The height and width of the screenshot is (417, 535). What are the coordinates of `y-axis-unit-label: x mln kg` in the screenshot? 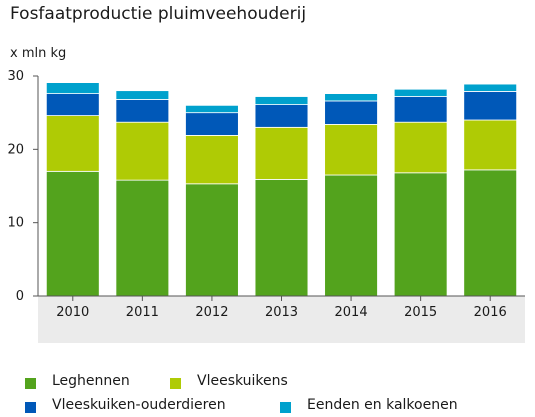 It's located at (38, 53).